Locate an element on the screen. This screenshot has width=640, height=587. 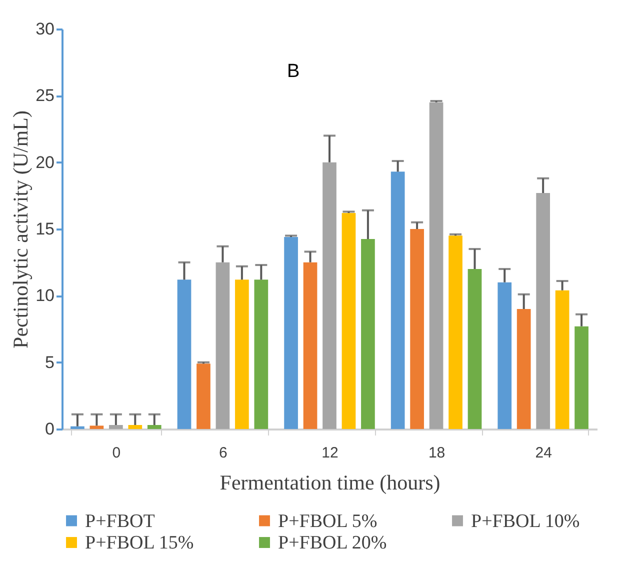
x-tick-label: 12 is located at coordinates (330, 453).